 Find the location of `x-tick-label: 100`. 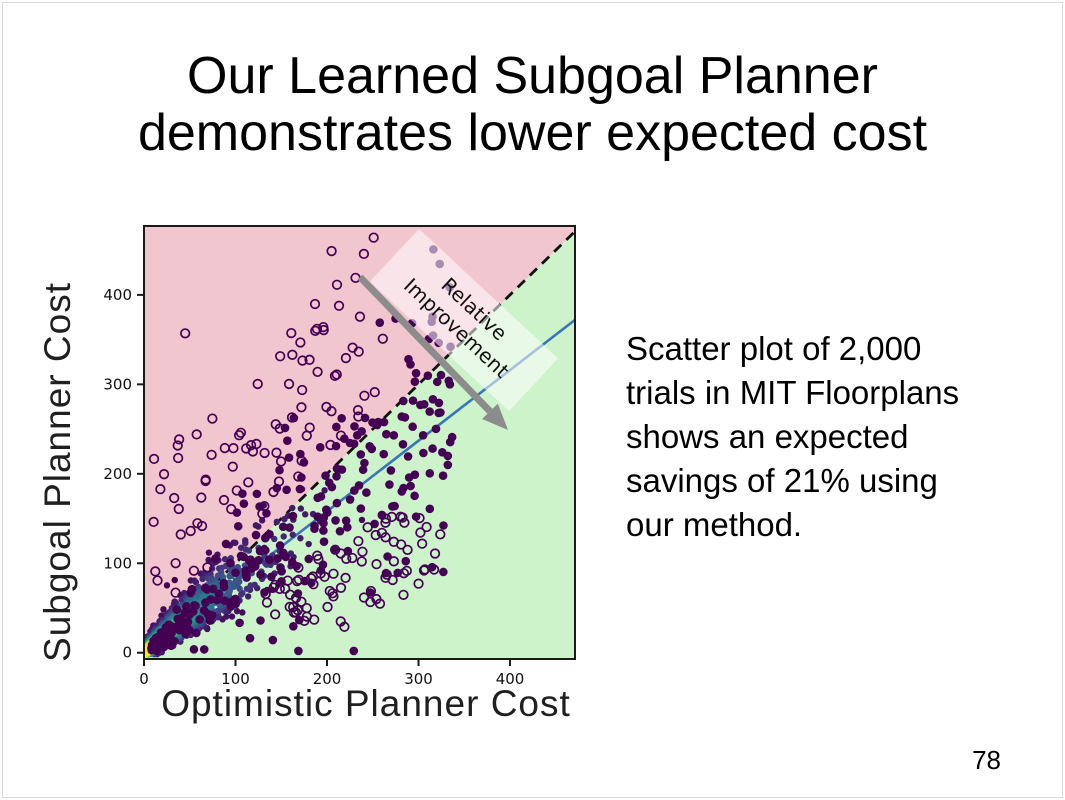

x-tick-label: 100 is located at coordinates (235, 679).